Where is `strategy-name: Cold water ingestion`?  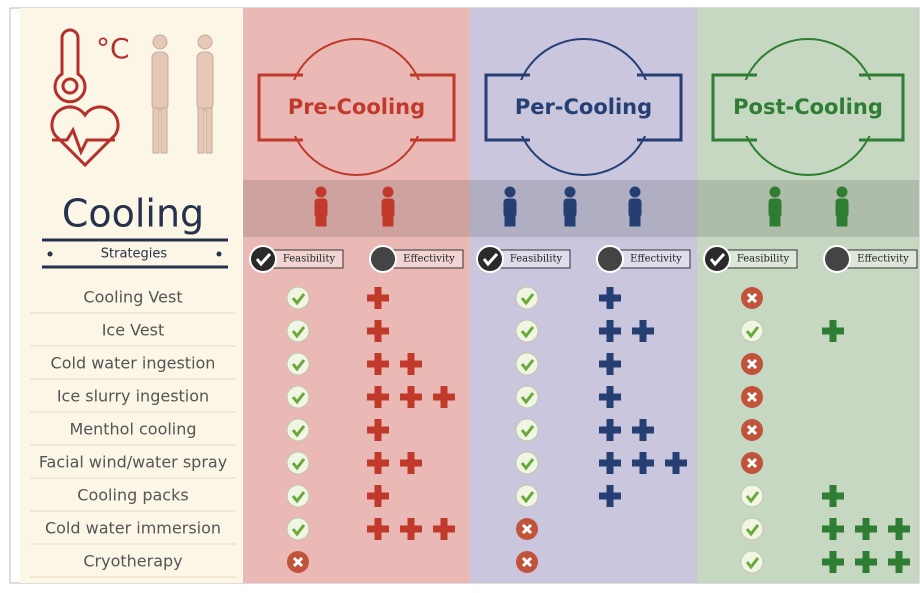 strategy-name: Cold water ingestion is located at coordinates (133, 363).